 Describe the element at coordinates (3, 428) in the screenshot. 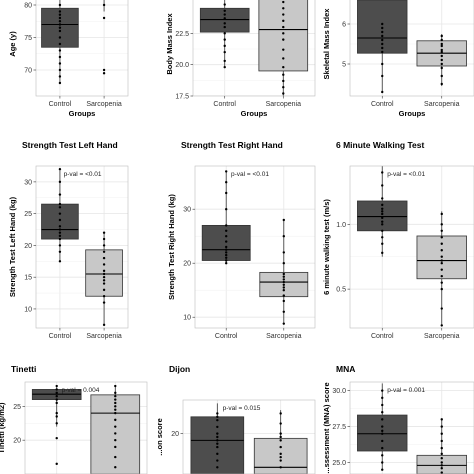

I see `y-axis-title: Tinetti (kg/m2)` at that location.